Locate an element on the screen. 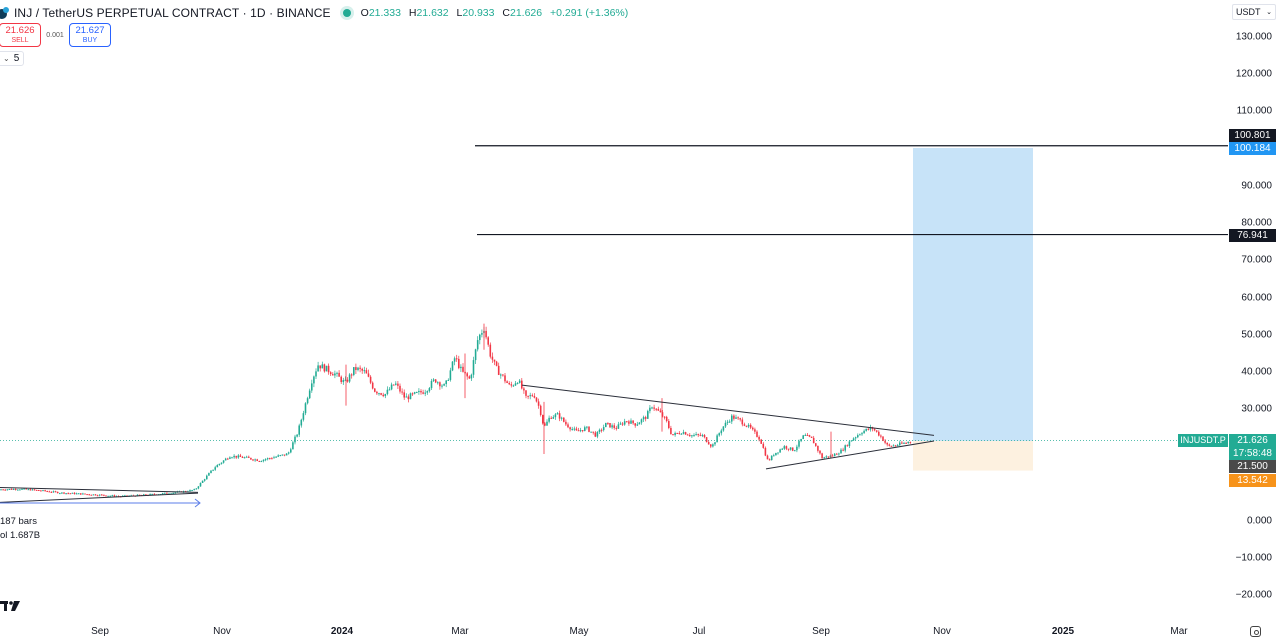  price-tag-stop: 13.542 is located at coordinates (1252, 480).